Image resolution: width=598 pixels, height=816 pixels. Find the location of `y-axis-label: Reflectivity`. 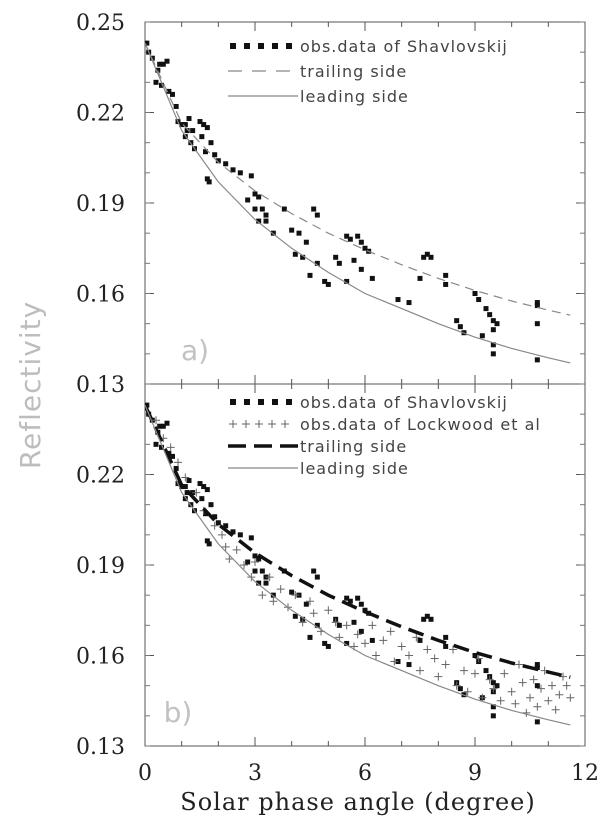

y-axis-label: Reflectivity is located at coordinates (30, 385).